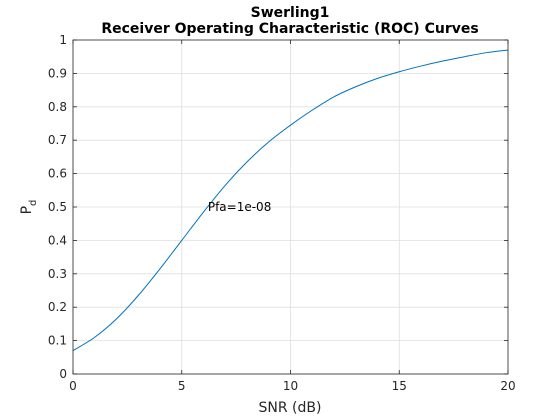 The image size is (560, 420). What do you see at coordinates (507, 386) in the screenshot?
I see `x-tick-label: 20` at bounding box center [507, 386].